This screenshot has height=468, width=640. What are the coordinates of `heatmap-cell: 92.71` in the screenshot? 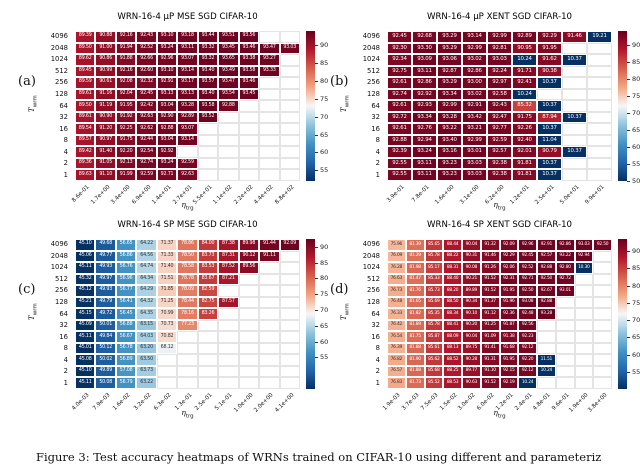 It's located at (167, 175).